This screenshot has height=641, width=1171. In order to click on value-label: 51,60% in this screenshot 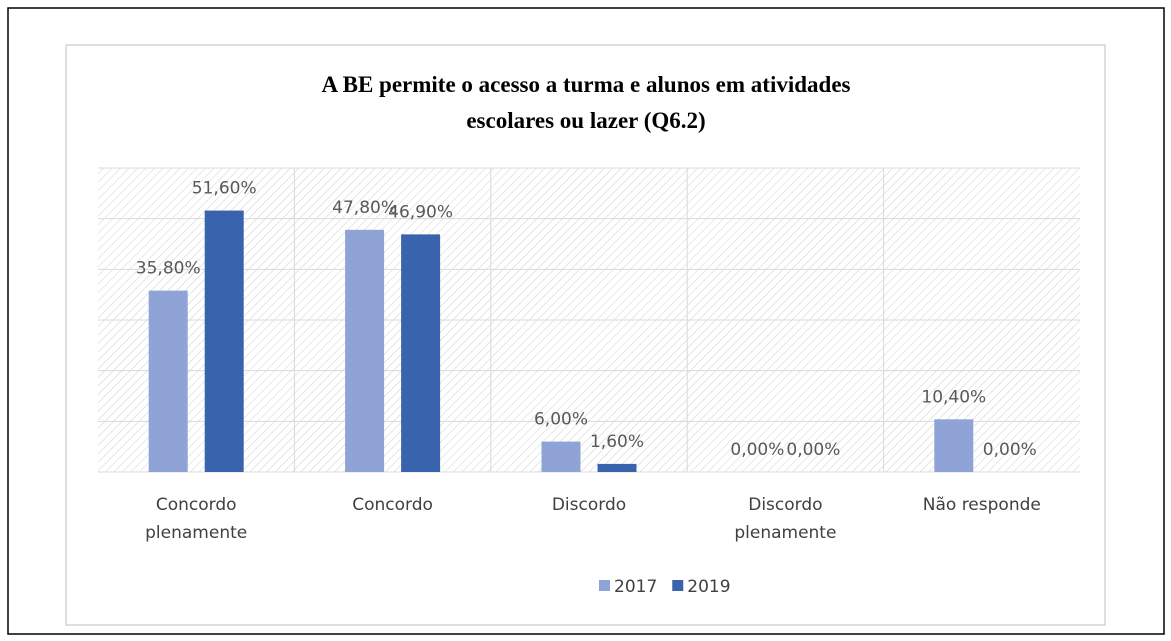, I will do `click(224, 189)`.